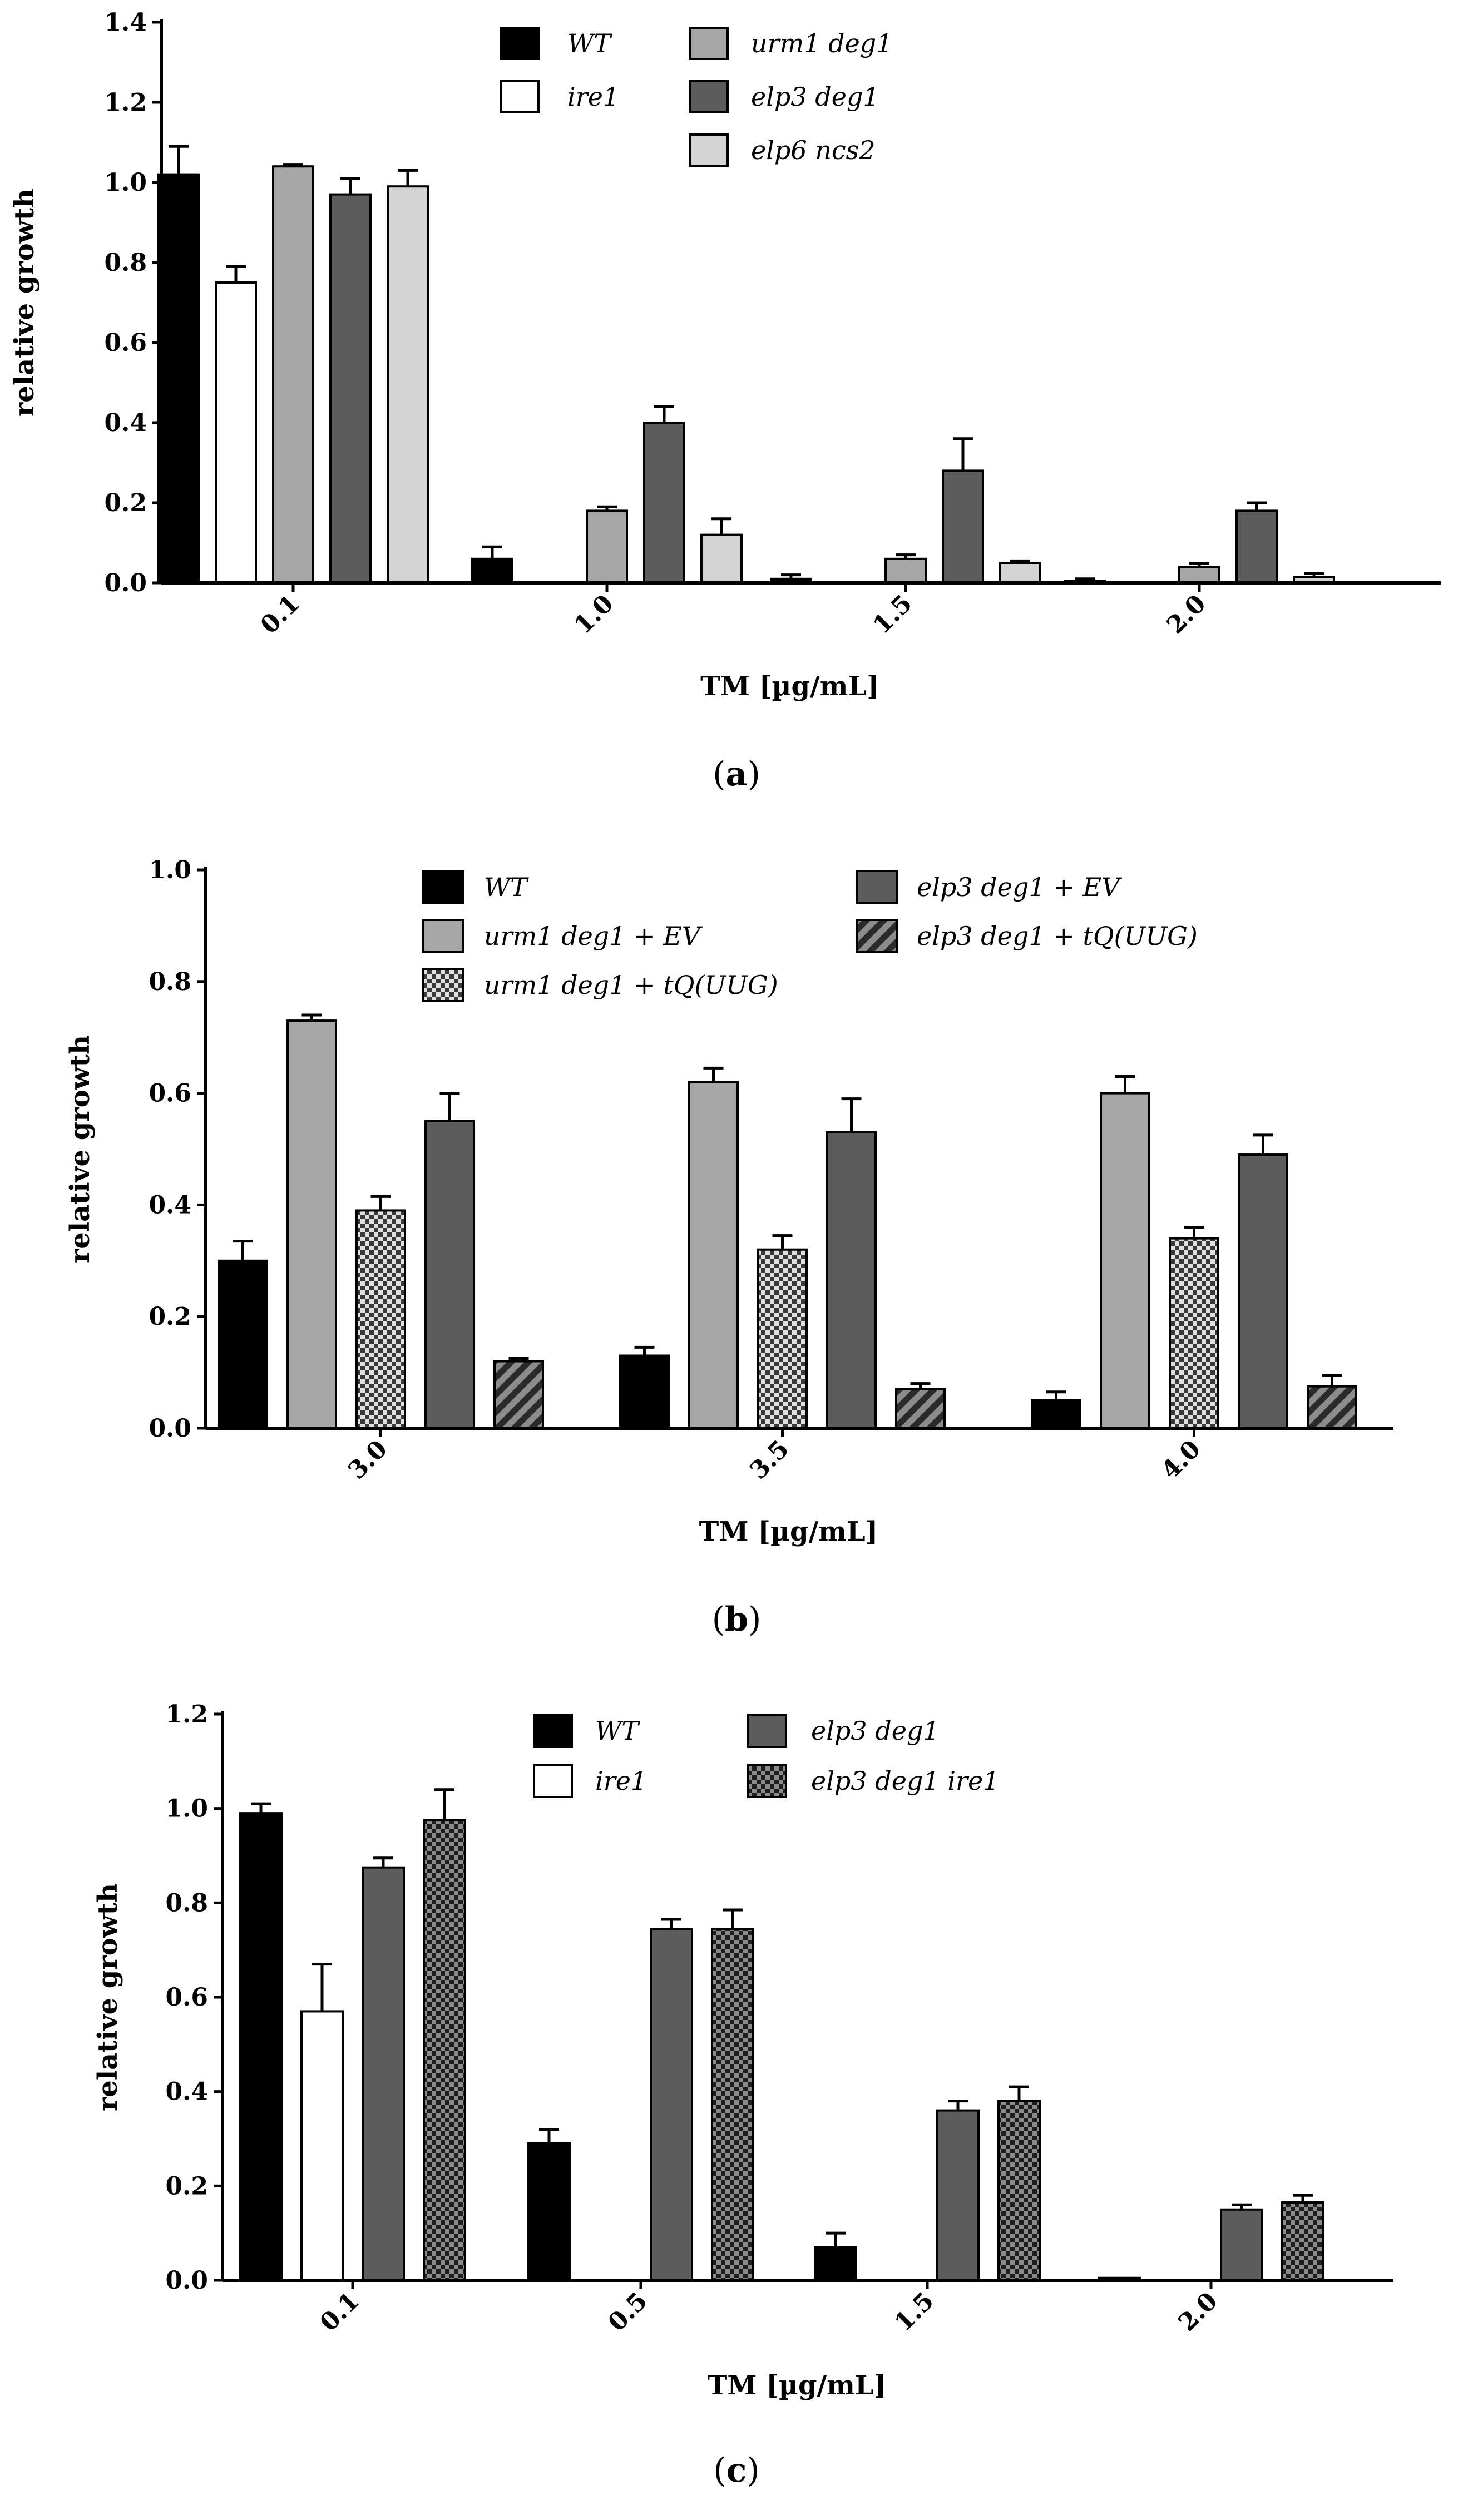  What do you see at coordinates (1019, 2190) in the screenshot?
I see `bar-elp3-deg1-ire1-1.5` at bounding box center [1019, 2190].